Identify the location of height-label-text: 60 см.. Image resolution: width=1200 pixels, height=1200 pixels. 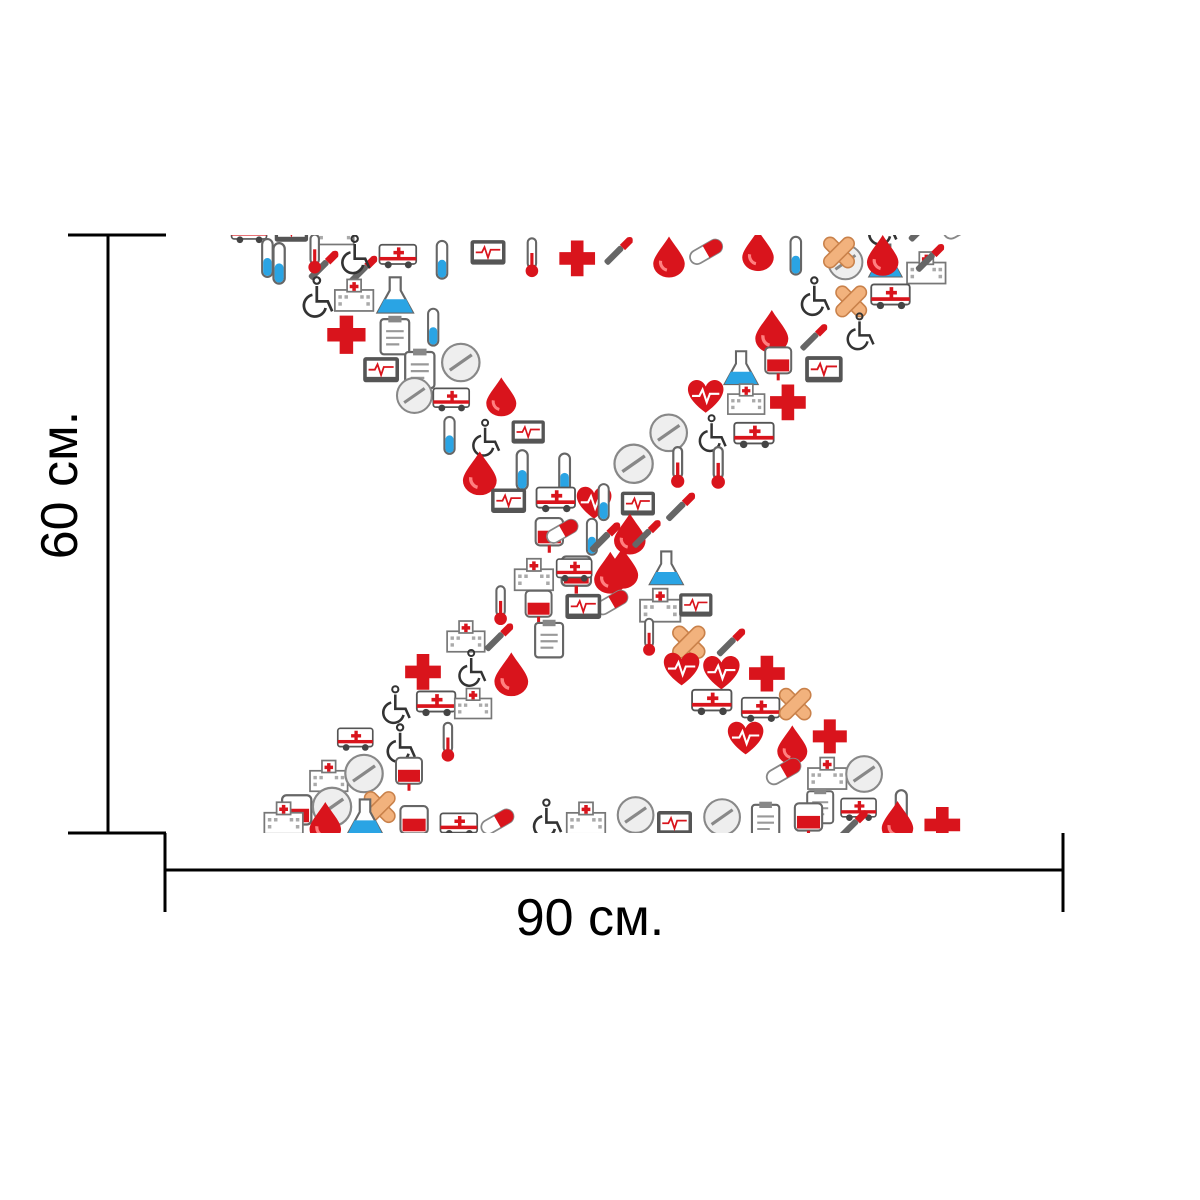
(60, 485).